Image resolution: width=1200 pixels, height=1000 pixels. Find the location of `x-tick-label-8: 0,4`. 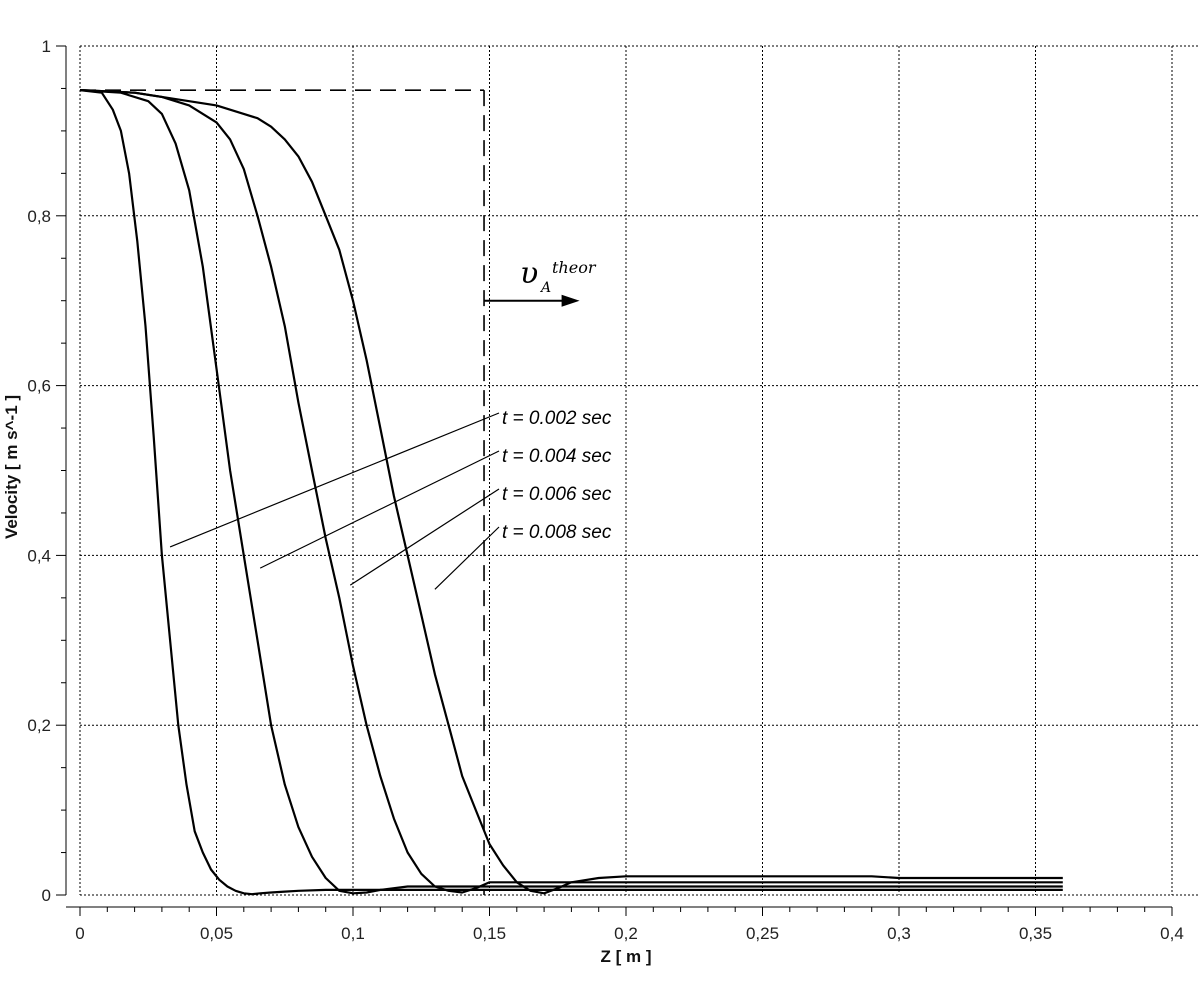

x-tick-label-8: 0,4 is located at coordinates (1172, 933).